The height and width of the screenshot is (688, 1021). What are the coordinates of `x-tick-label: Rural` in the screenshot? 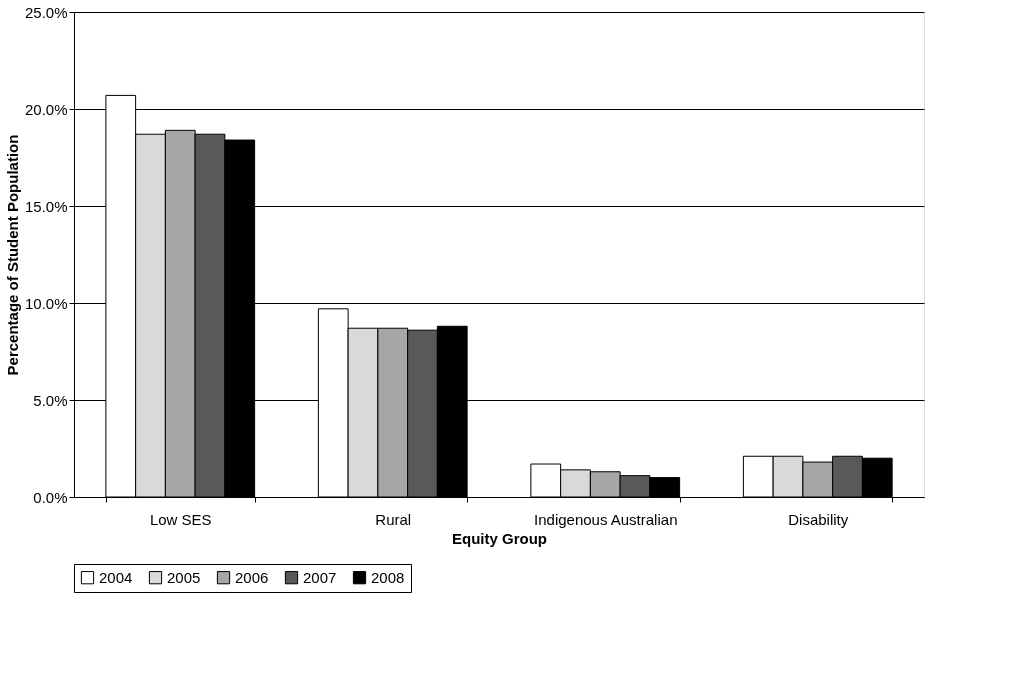 It's located at (393, 519).